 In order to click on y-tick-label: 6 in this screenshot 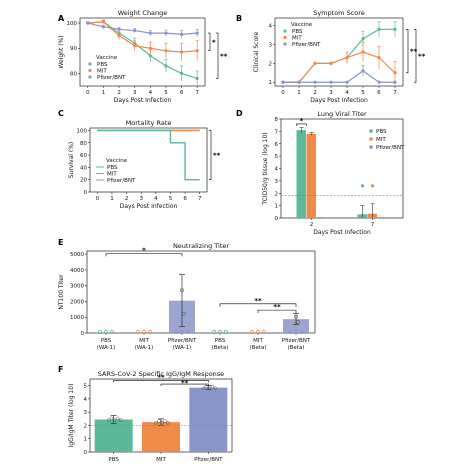, I will do `click(277, 145)`.